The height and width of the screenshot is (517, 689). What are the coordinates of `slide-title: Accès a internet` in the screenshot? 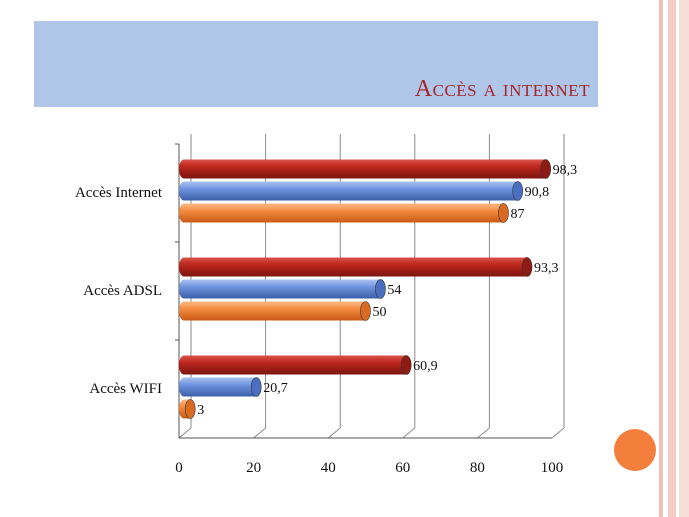 It's located at (502, 89).